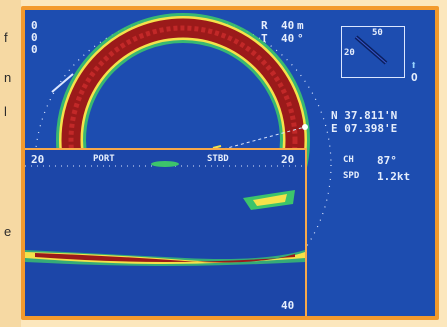  What do you see at coordinates (264, 38) in the screenshot?
I see `tilt-label: T` at bounding box center [264, 38].